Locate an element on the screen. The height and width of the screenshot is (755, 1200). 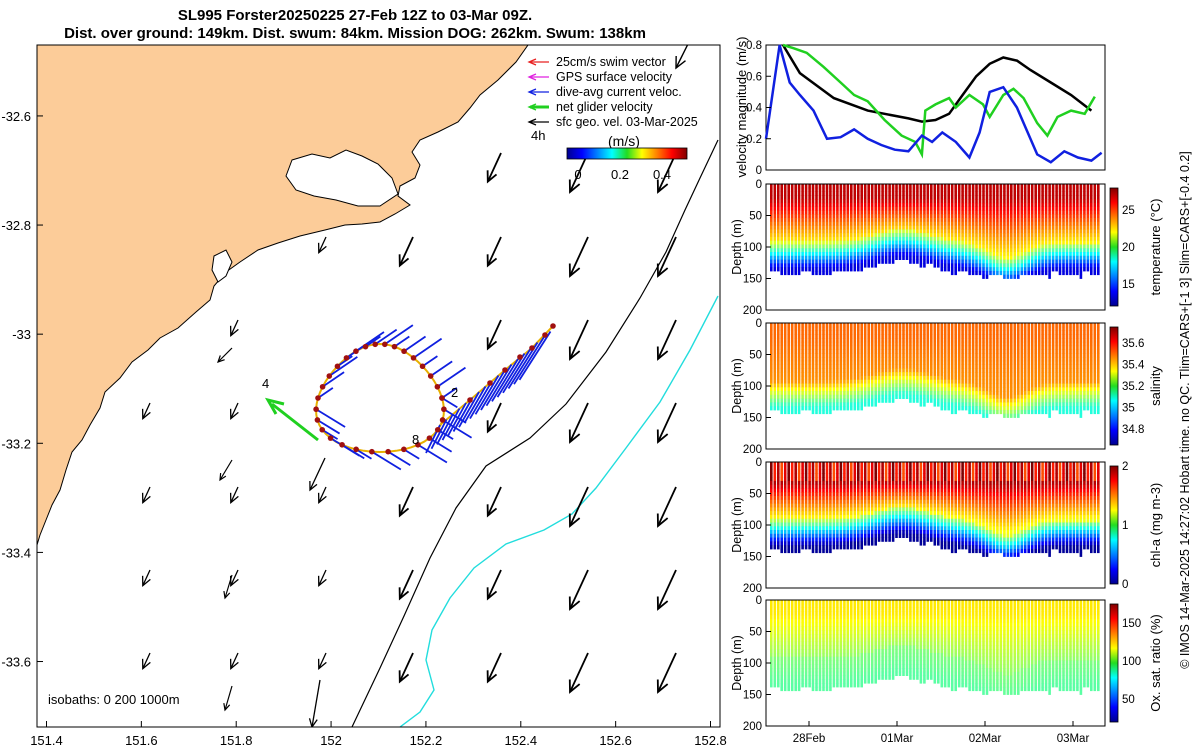
profile-marker is located at coordinates (430, 438).